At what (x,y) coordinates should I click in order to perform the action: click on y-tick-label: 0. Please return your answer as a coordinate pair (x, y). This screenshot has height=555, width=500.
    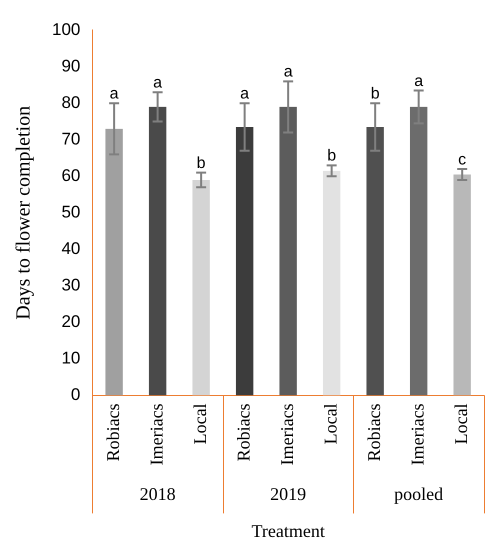
    Looking at the image, I should click on (75, 394).